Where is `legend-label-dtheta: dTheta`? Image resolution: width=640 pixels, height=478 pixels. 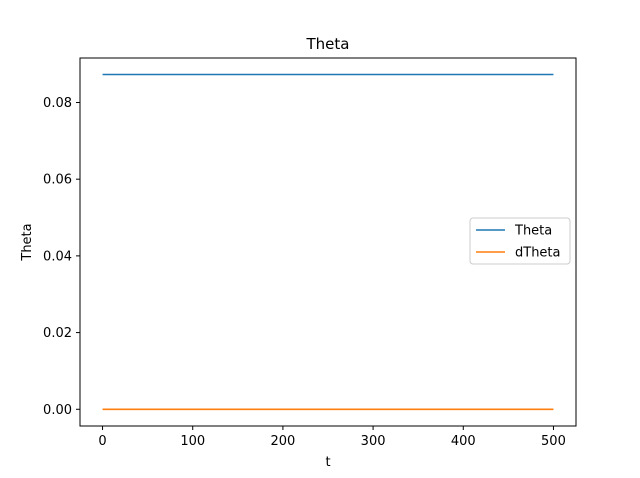 legend-label-dtheta: dTheta is located at coordinates (538, 253).